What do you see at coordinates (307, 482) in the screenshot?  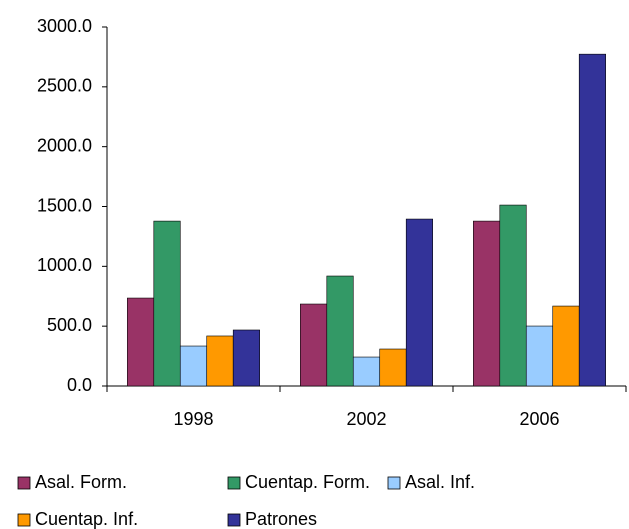 I see `legend-label: Cuentap. Form.` at bounding box center [307, 482].